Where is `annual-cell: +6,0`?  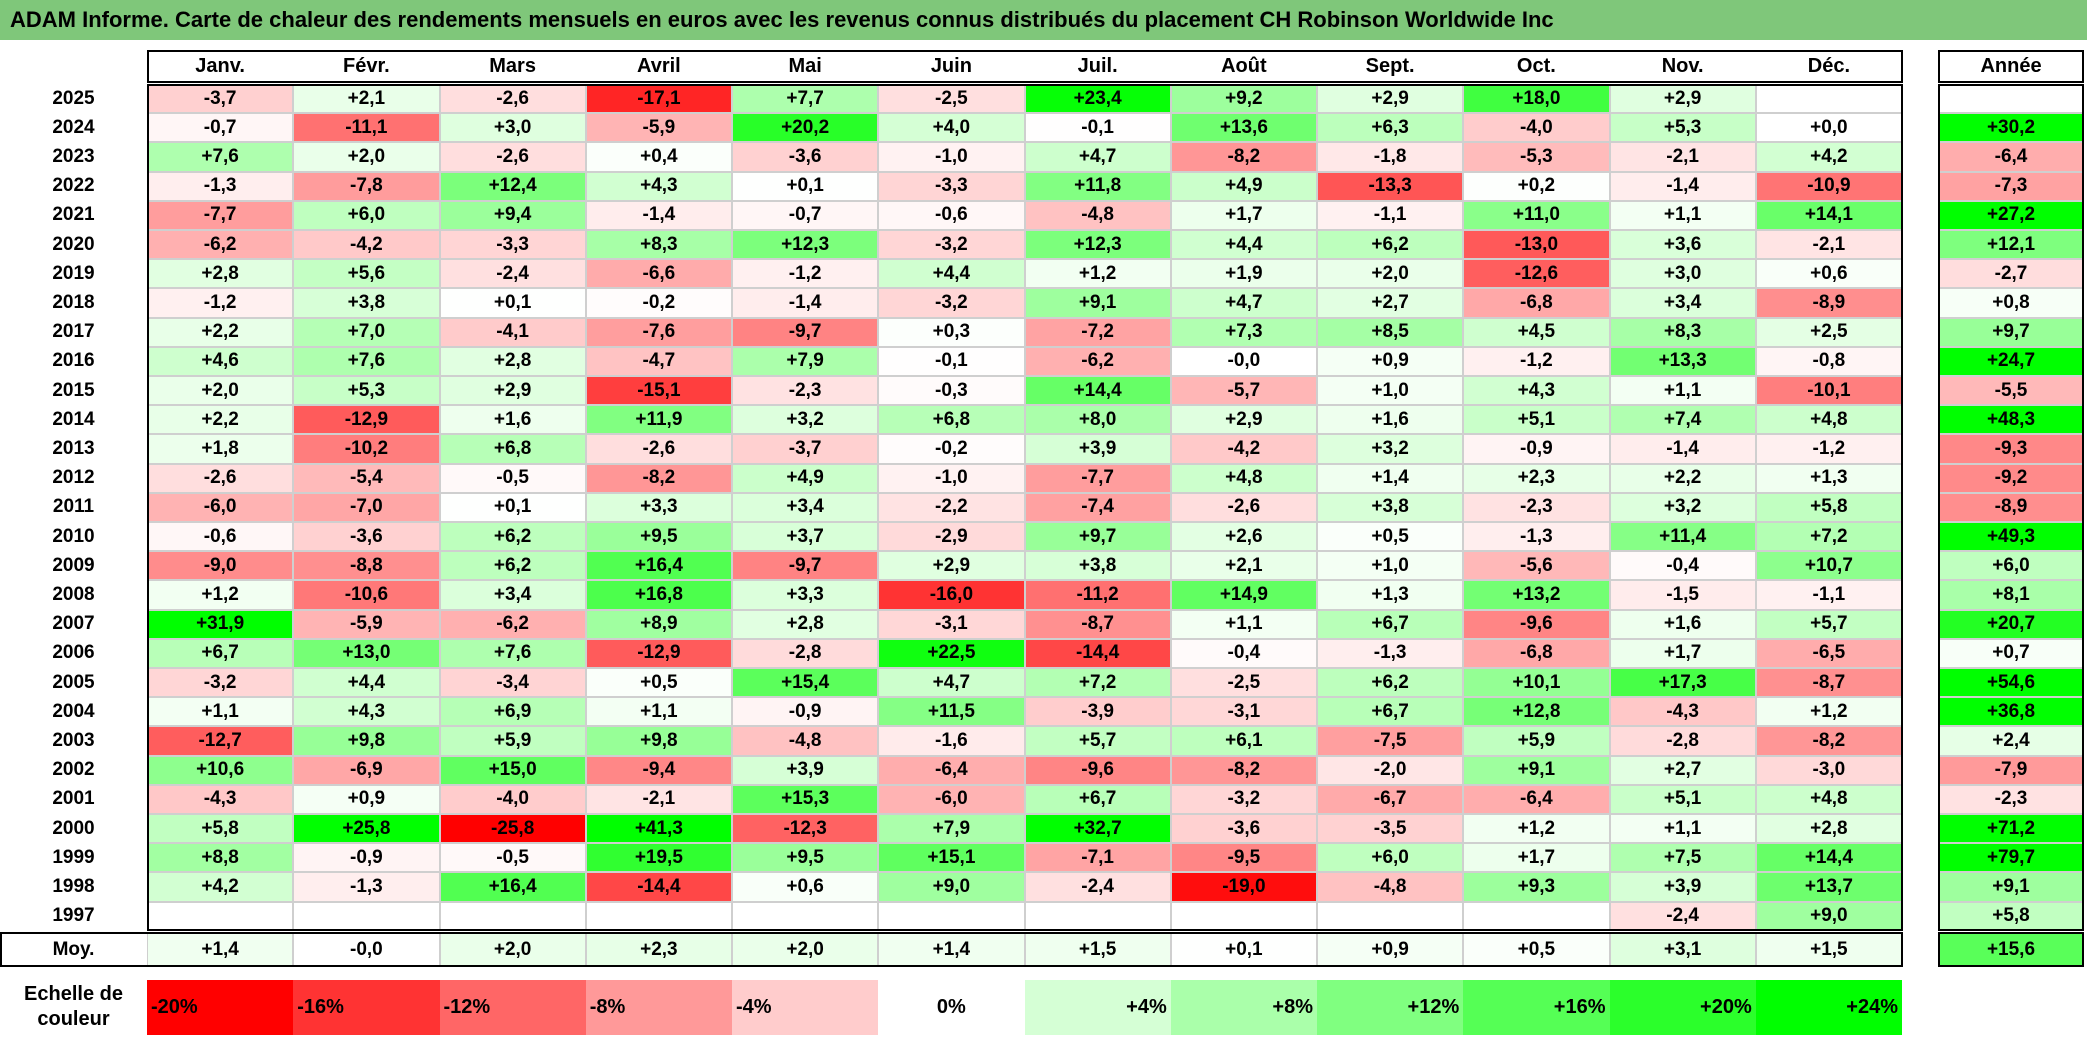
annual-cell: +6,0 is located at coordinates (2011, 566).